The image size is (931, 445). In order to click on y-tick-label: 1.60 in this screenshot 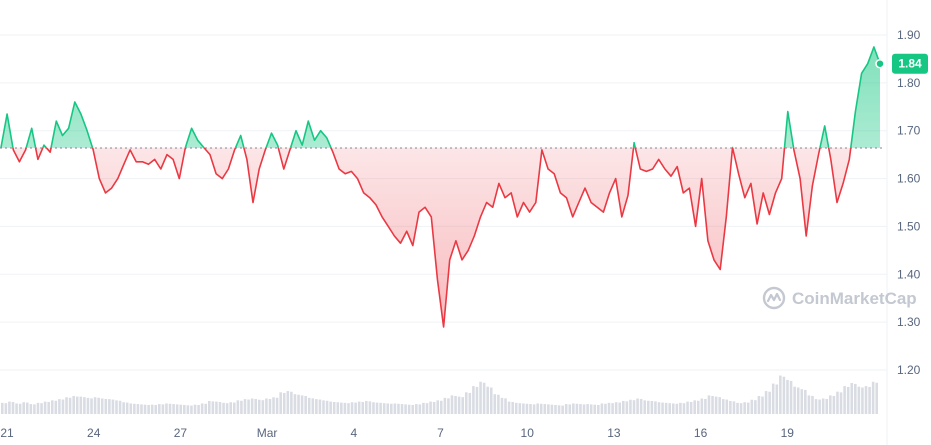, I will do `click(909, 179)`.